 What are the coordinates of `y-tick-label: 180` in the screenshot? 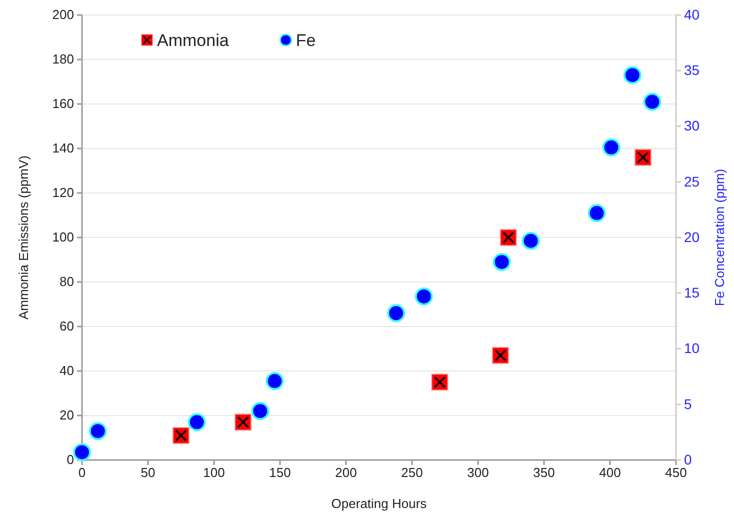 It's located at (63, 59).